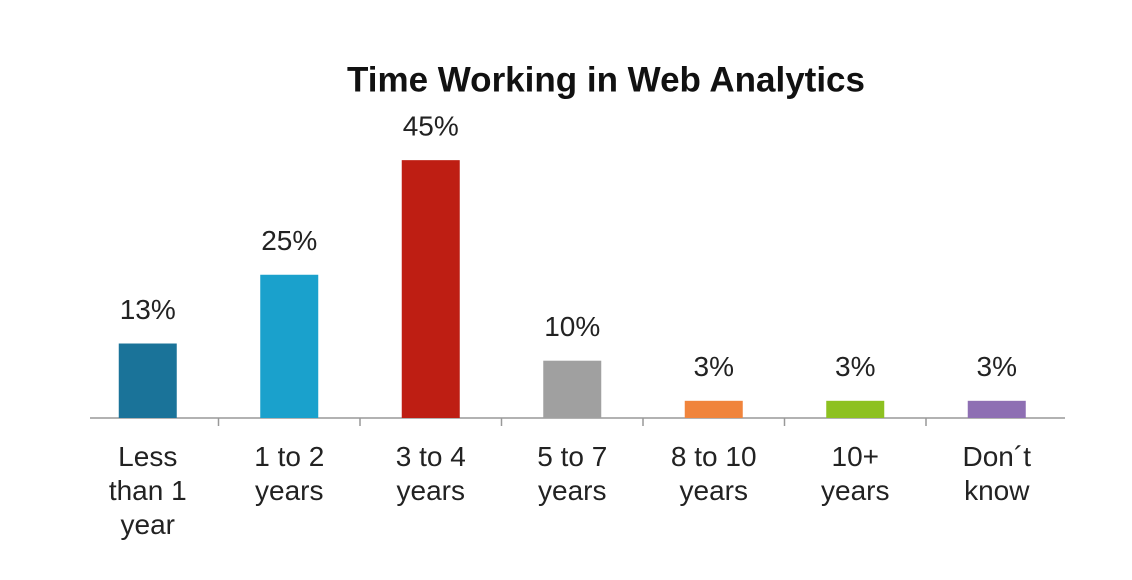 The width and height of the screenshot is (1132, 580). What do you see at coordinates (289, 240) in the screenshot?
I see `data-label: 25%` at bounding box center [289, 240].